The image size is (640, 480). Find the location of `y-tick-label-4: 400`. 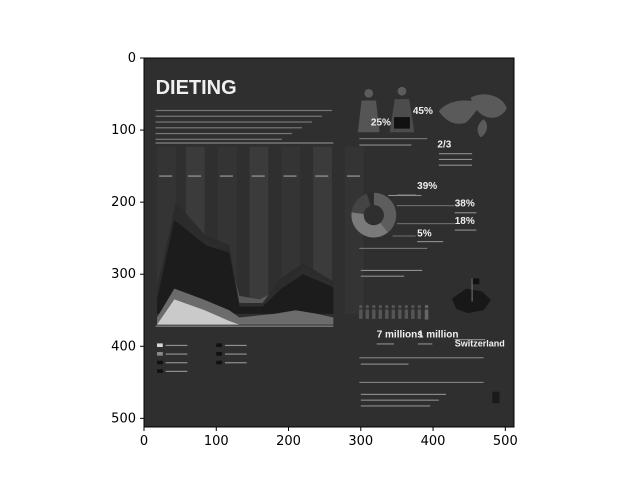

y-tick-label-4: 400 is located at coordinates (123, 346).